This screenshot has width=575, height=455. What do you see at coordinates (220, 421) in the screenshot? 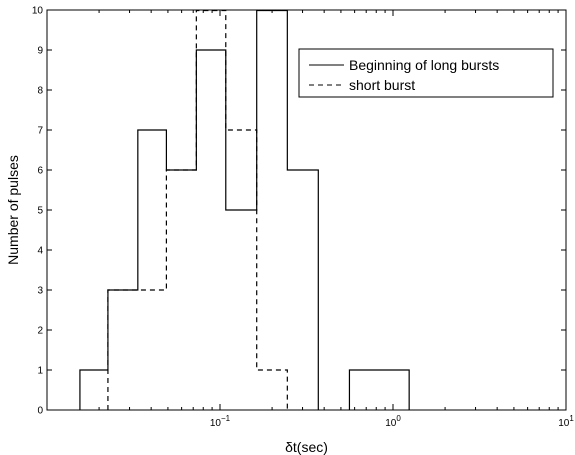
I see `x-tick-label: 10⁻¹` at bounding box center [220, 421].